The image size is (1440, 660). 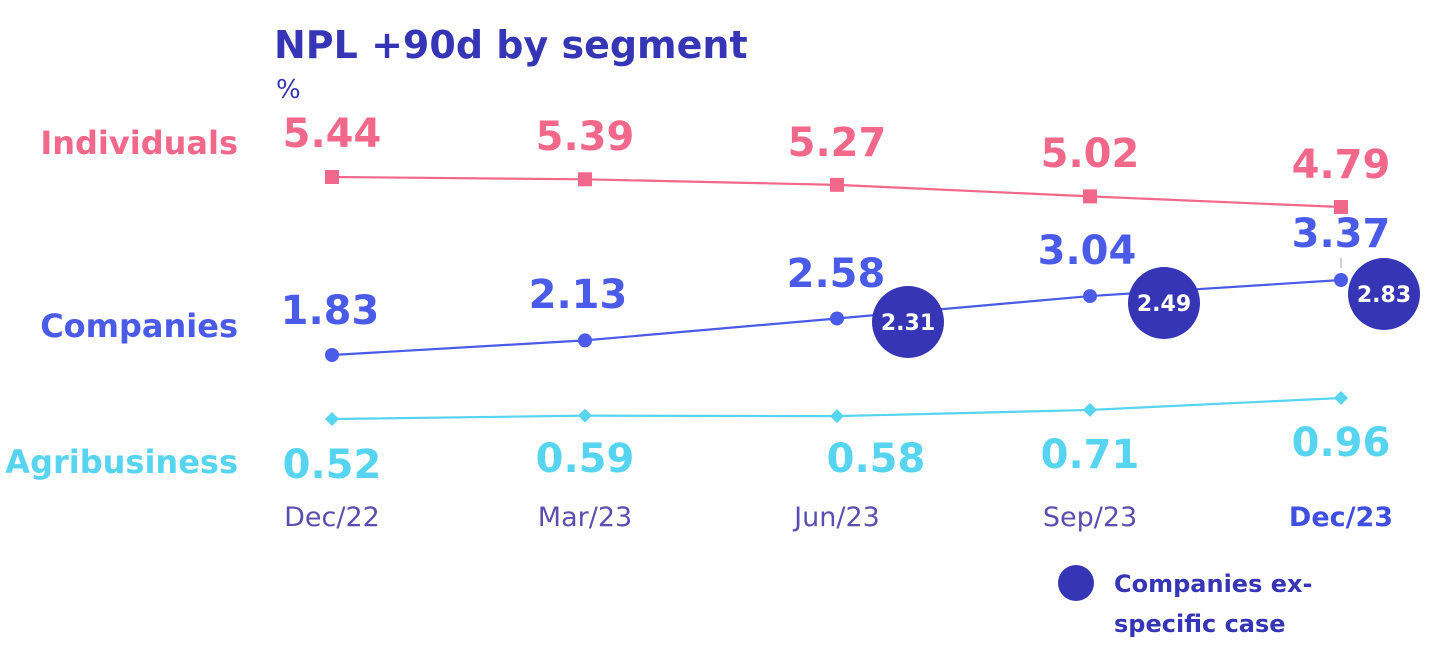 What do you see at coordinates (836, 274) in the screenshot?
I see `data-label-companies: 2.58` at bounding box center [836, 274].